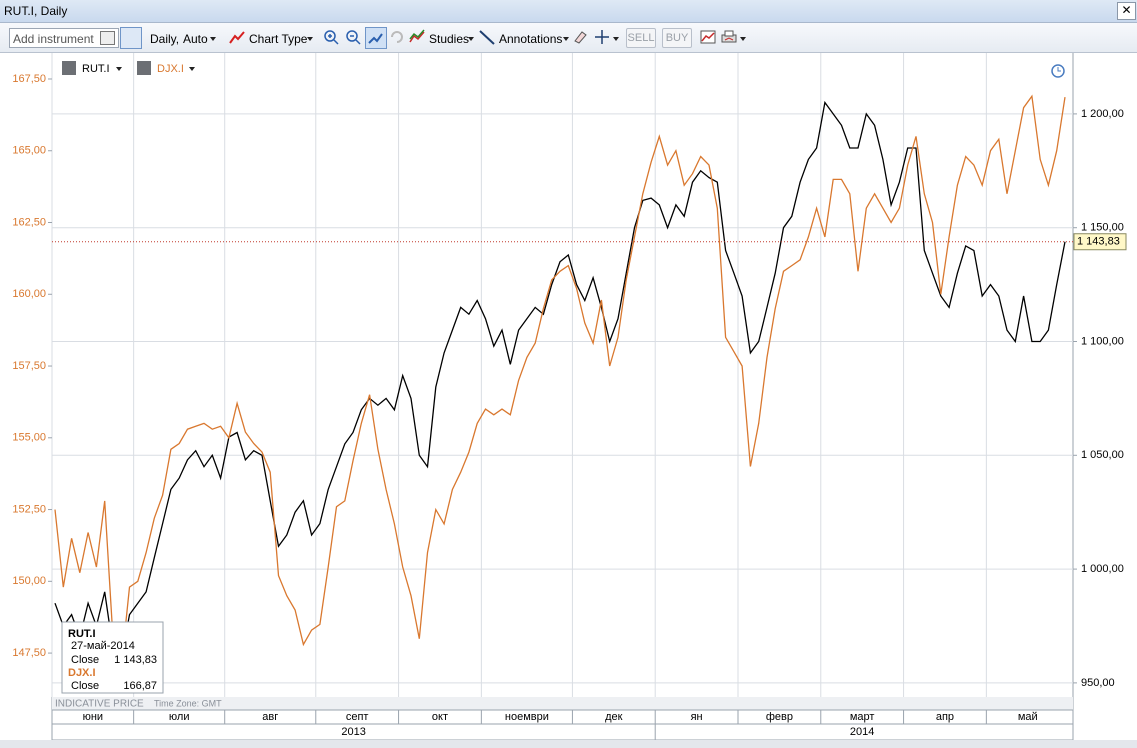 This screenshot has width=1137, height=748. Describe the element at coordinates (1098, 683) in the screenshot. I see `y2-tick-label: 950,00` at that location.